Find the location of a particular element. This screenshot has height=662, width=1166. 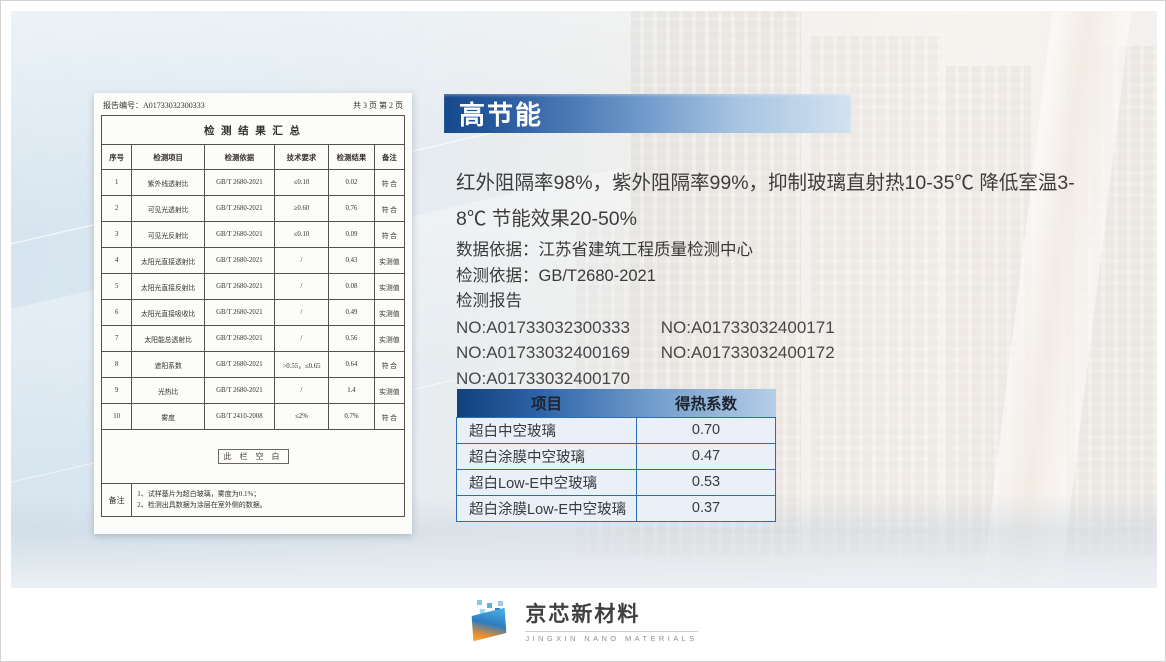

table-row: 超白Low-E中空玻璃 0.53 is located at coordinates (616, 482).